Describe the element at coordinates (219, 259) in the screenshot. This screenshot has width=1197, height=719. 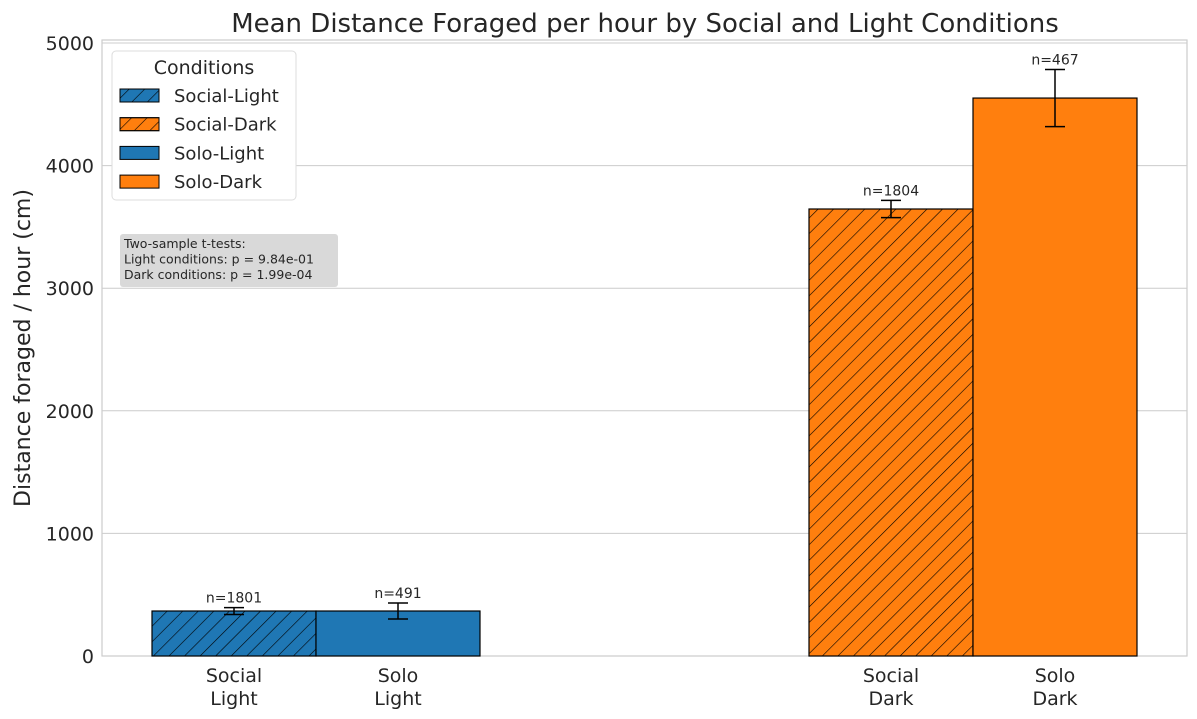
I see `stats-annotation-line: Light conditions: p = 9.84e-01` at that location.